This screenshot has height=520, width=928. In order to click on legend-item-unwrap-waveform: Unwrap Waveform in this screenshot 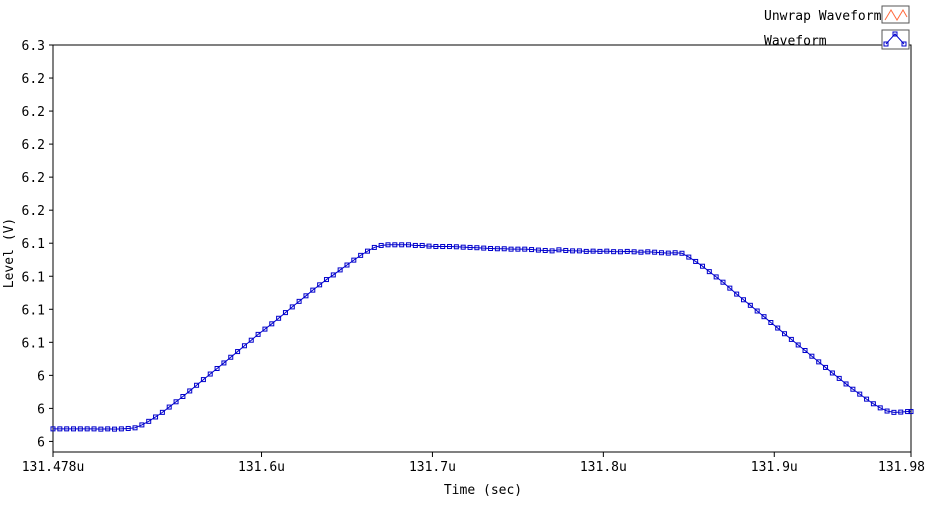, I will do `click(837, 14)`.